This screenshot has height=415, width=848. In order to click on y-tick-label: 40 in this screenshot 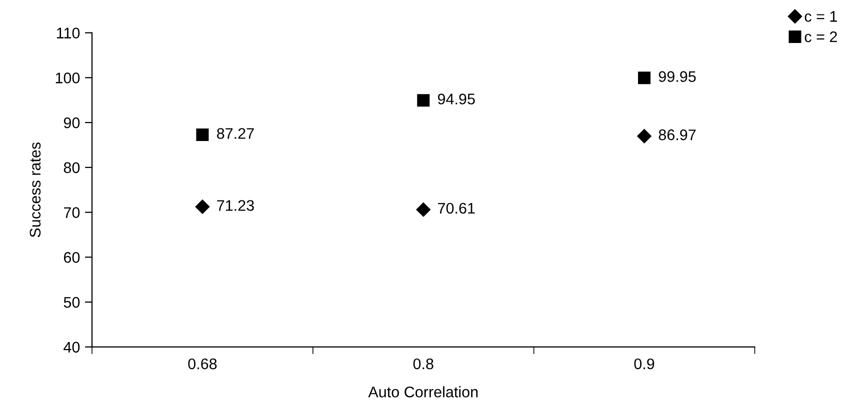, I will do `click(72, 347)`.